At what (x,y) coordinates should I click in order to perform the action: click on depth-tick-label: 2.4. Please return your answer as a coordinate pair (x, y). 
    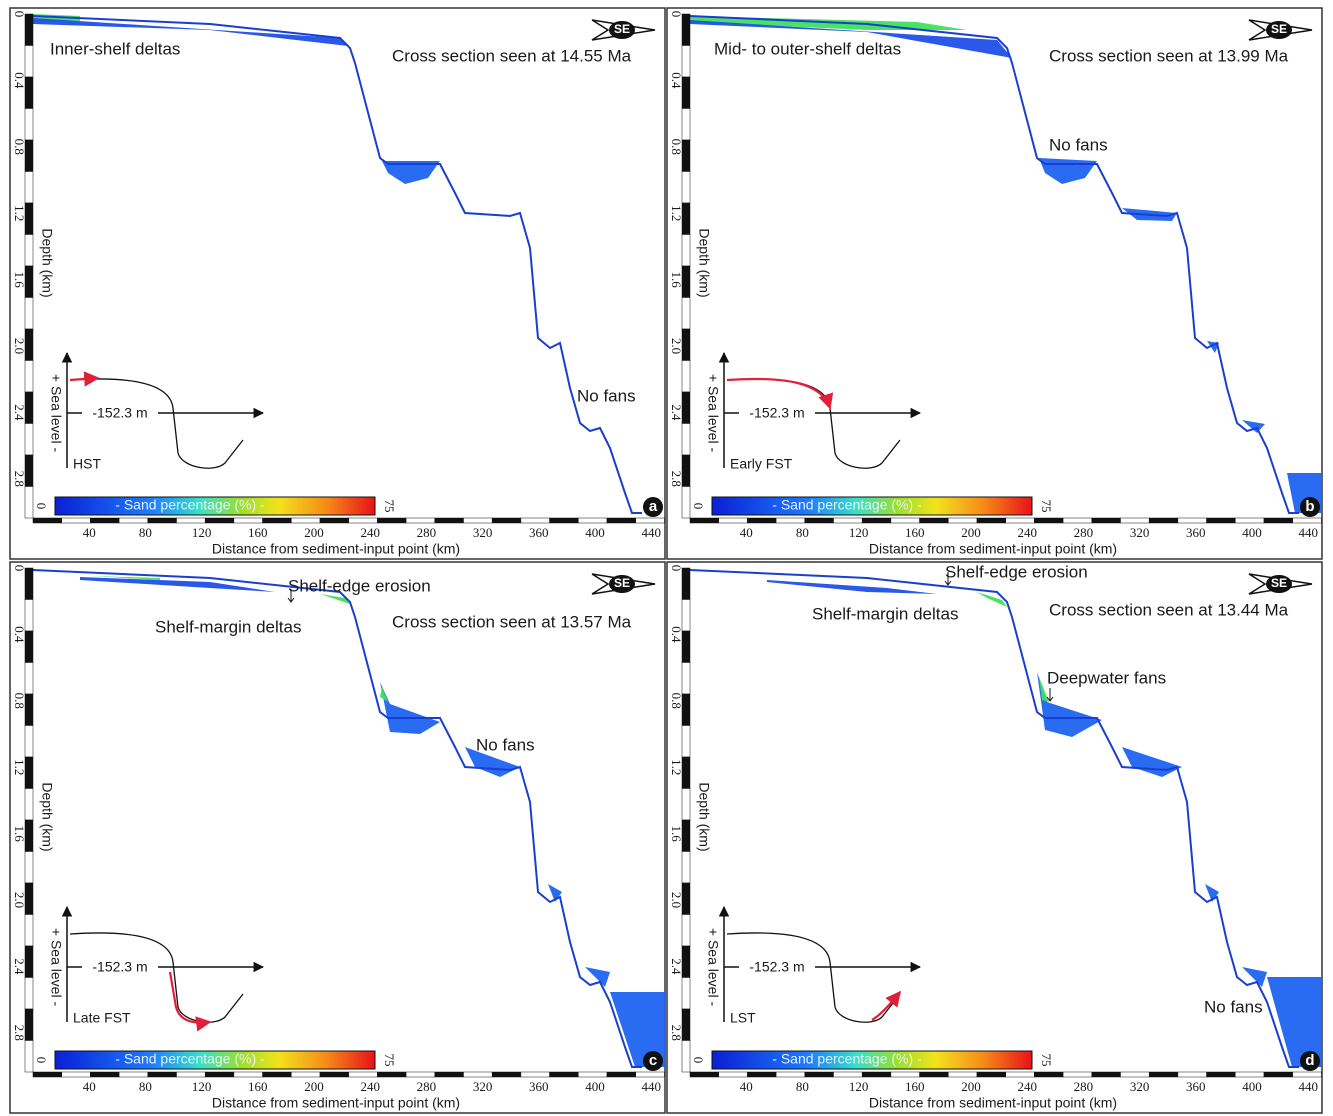
    Looking at the image, I should click on (19, 966).